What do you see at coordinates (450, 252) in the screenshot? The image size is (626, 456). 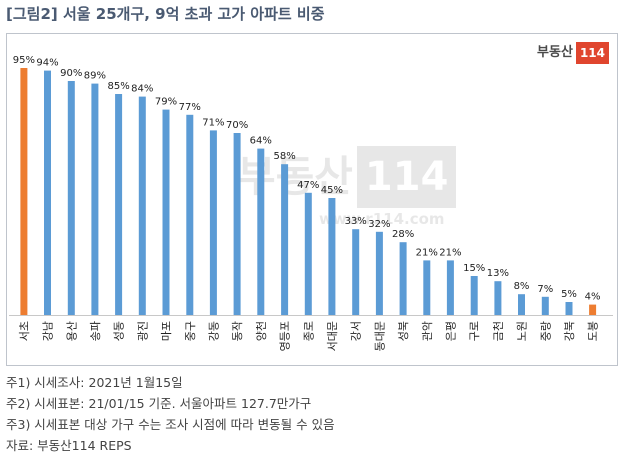 I see `data-label-19: 21%` at bounding box center [450, 252].